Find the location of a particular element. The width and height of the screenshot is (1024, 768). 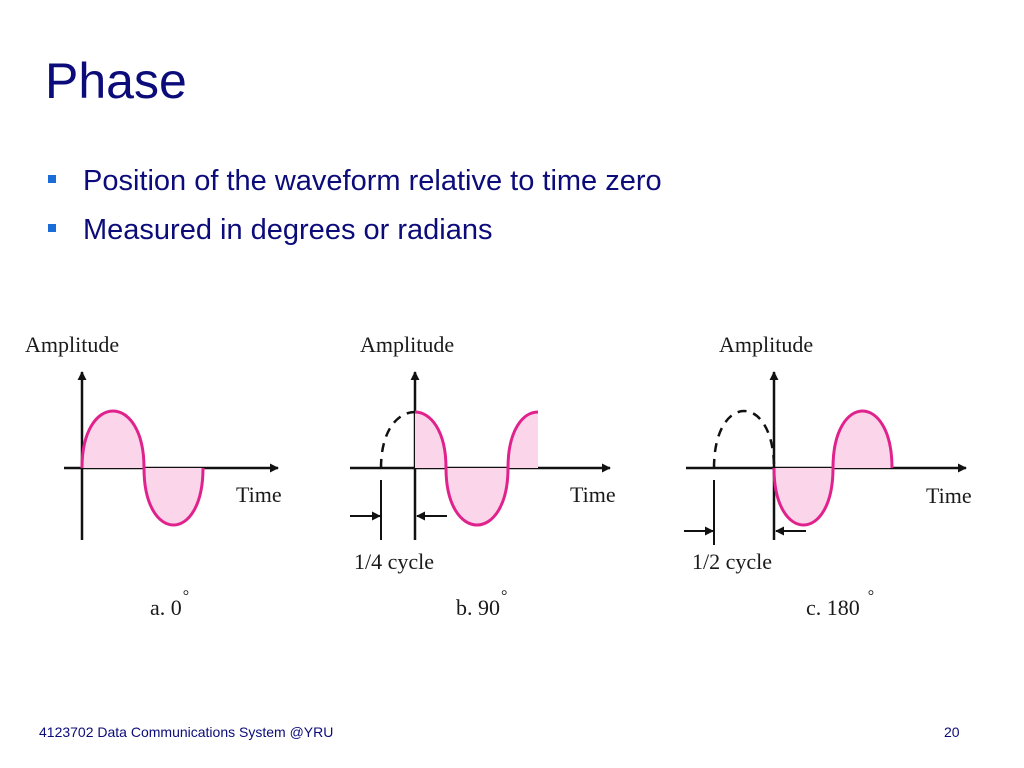

wave-fill is located at coordinates (476, 468).